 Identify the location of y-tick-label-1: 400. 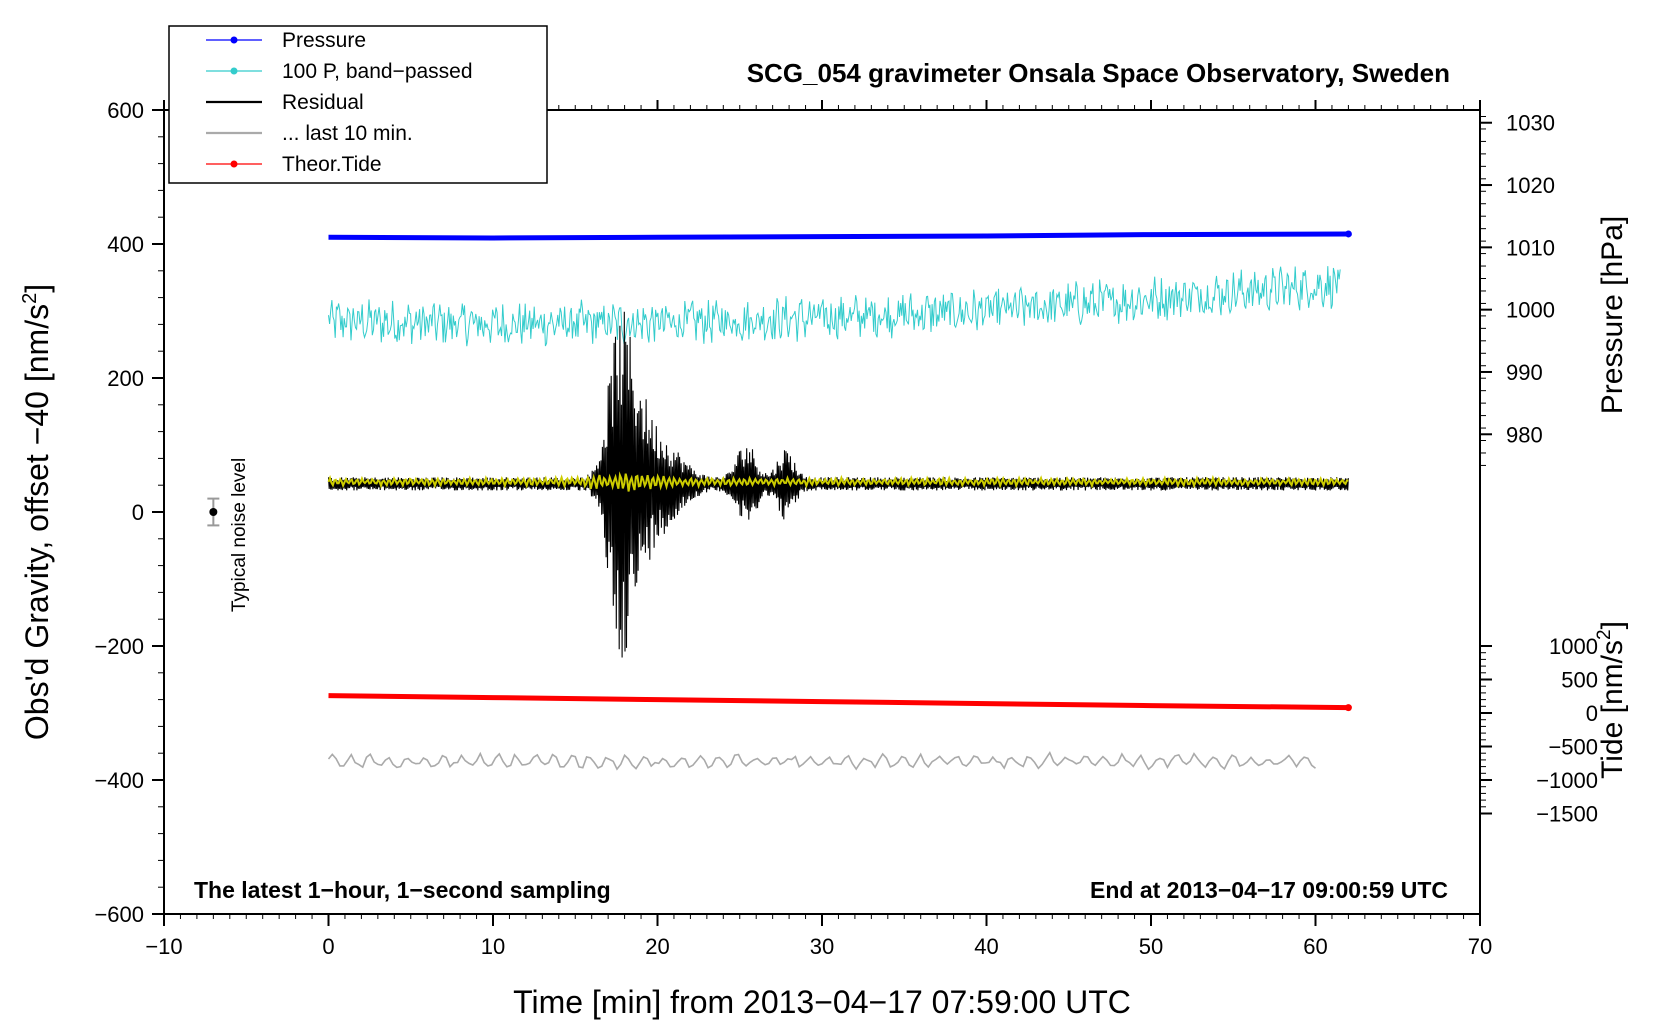
(125, 244).